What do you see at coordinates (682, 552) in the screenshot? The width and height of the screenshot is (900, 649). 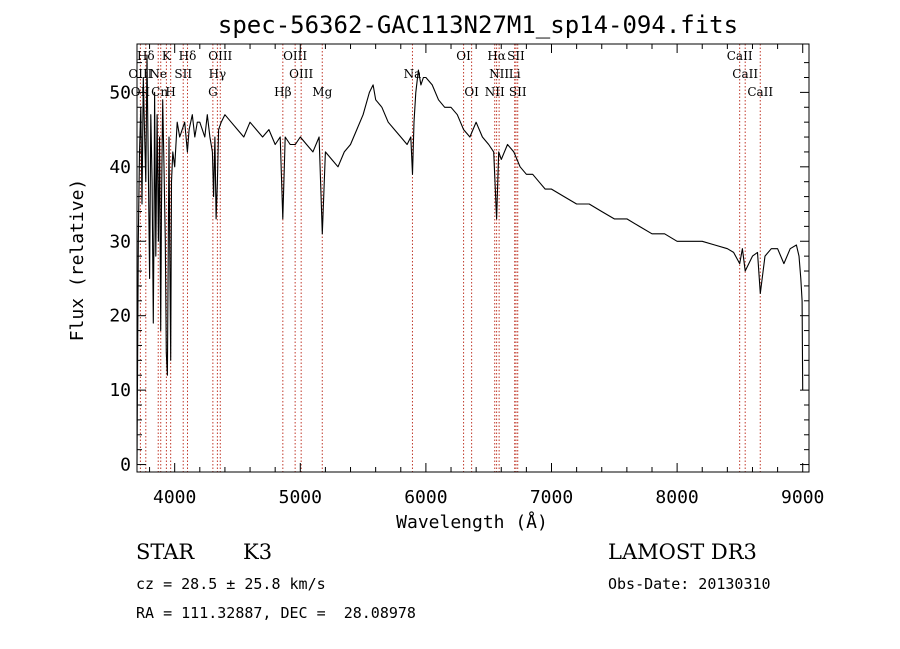 I see `survey-name: LAMOST DR3` at bounding box center [682, 552].